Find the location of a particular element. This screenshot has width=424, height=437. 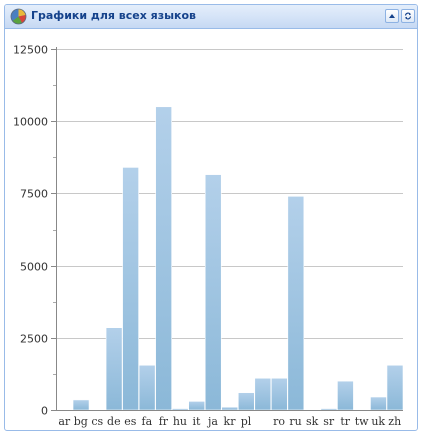

bar-it is located at coordinates (197, 405).